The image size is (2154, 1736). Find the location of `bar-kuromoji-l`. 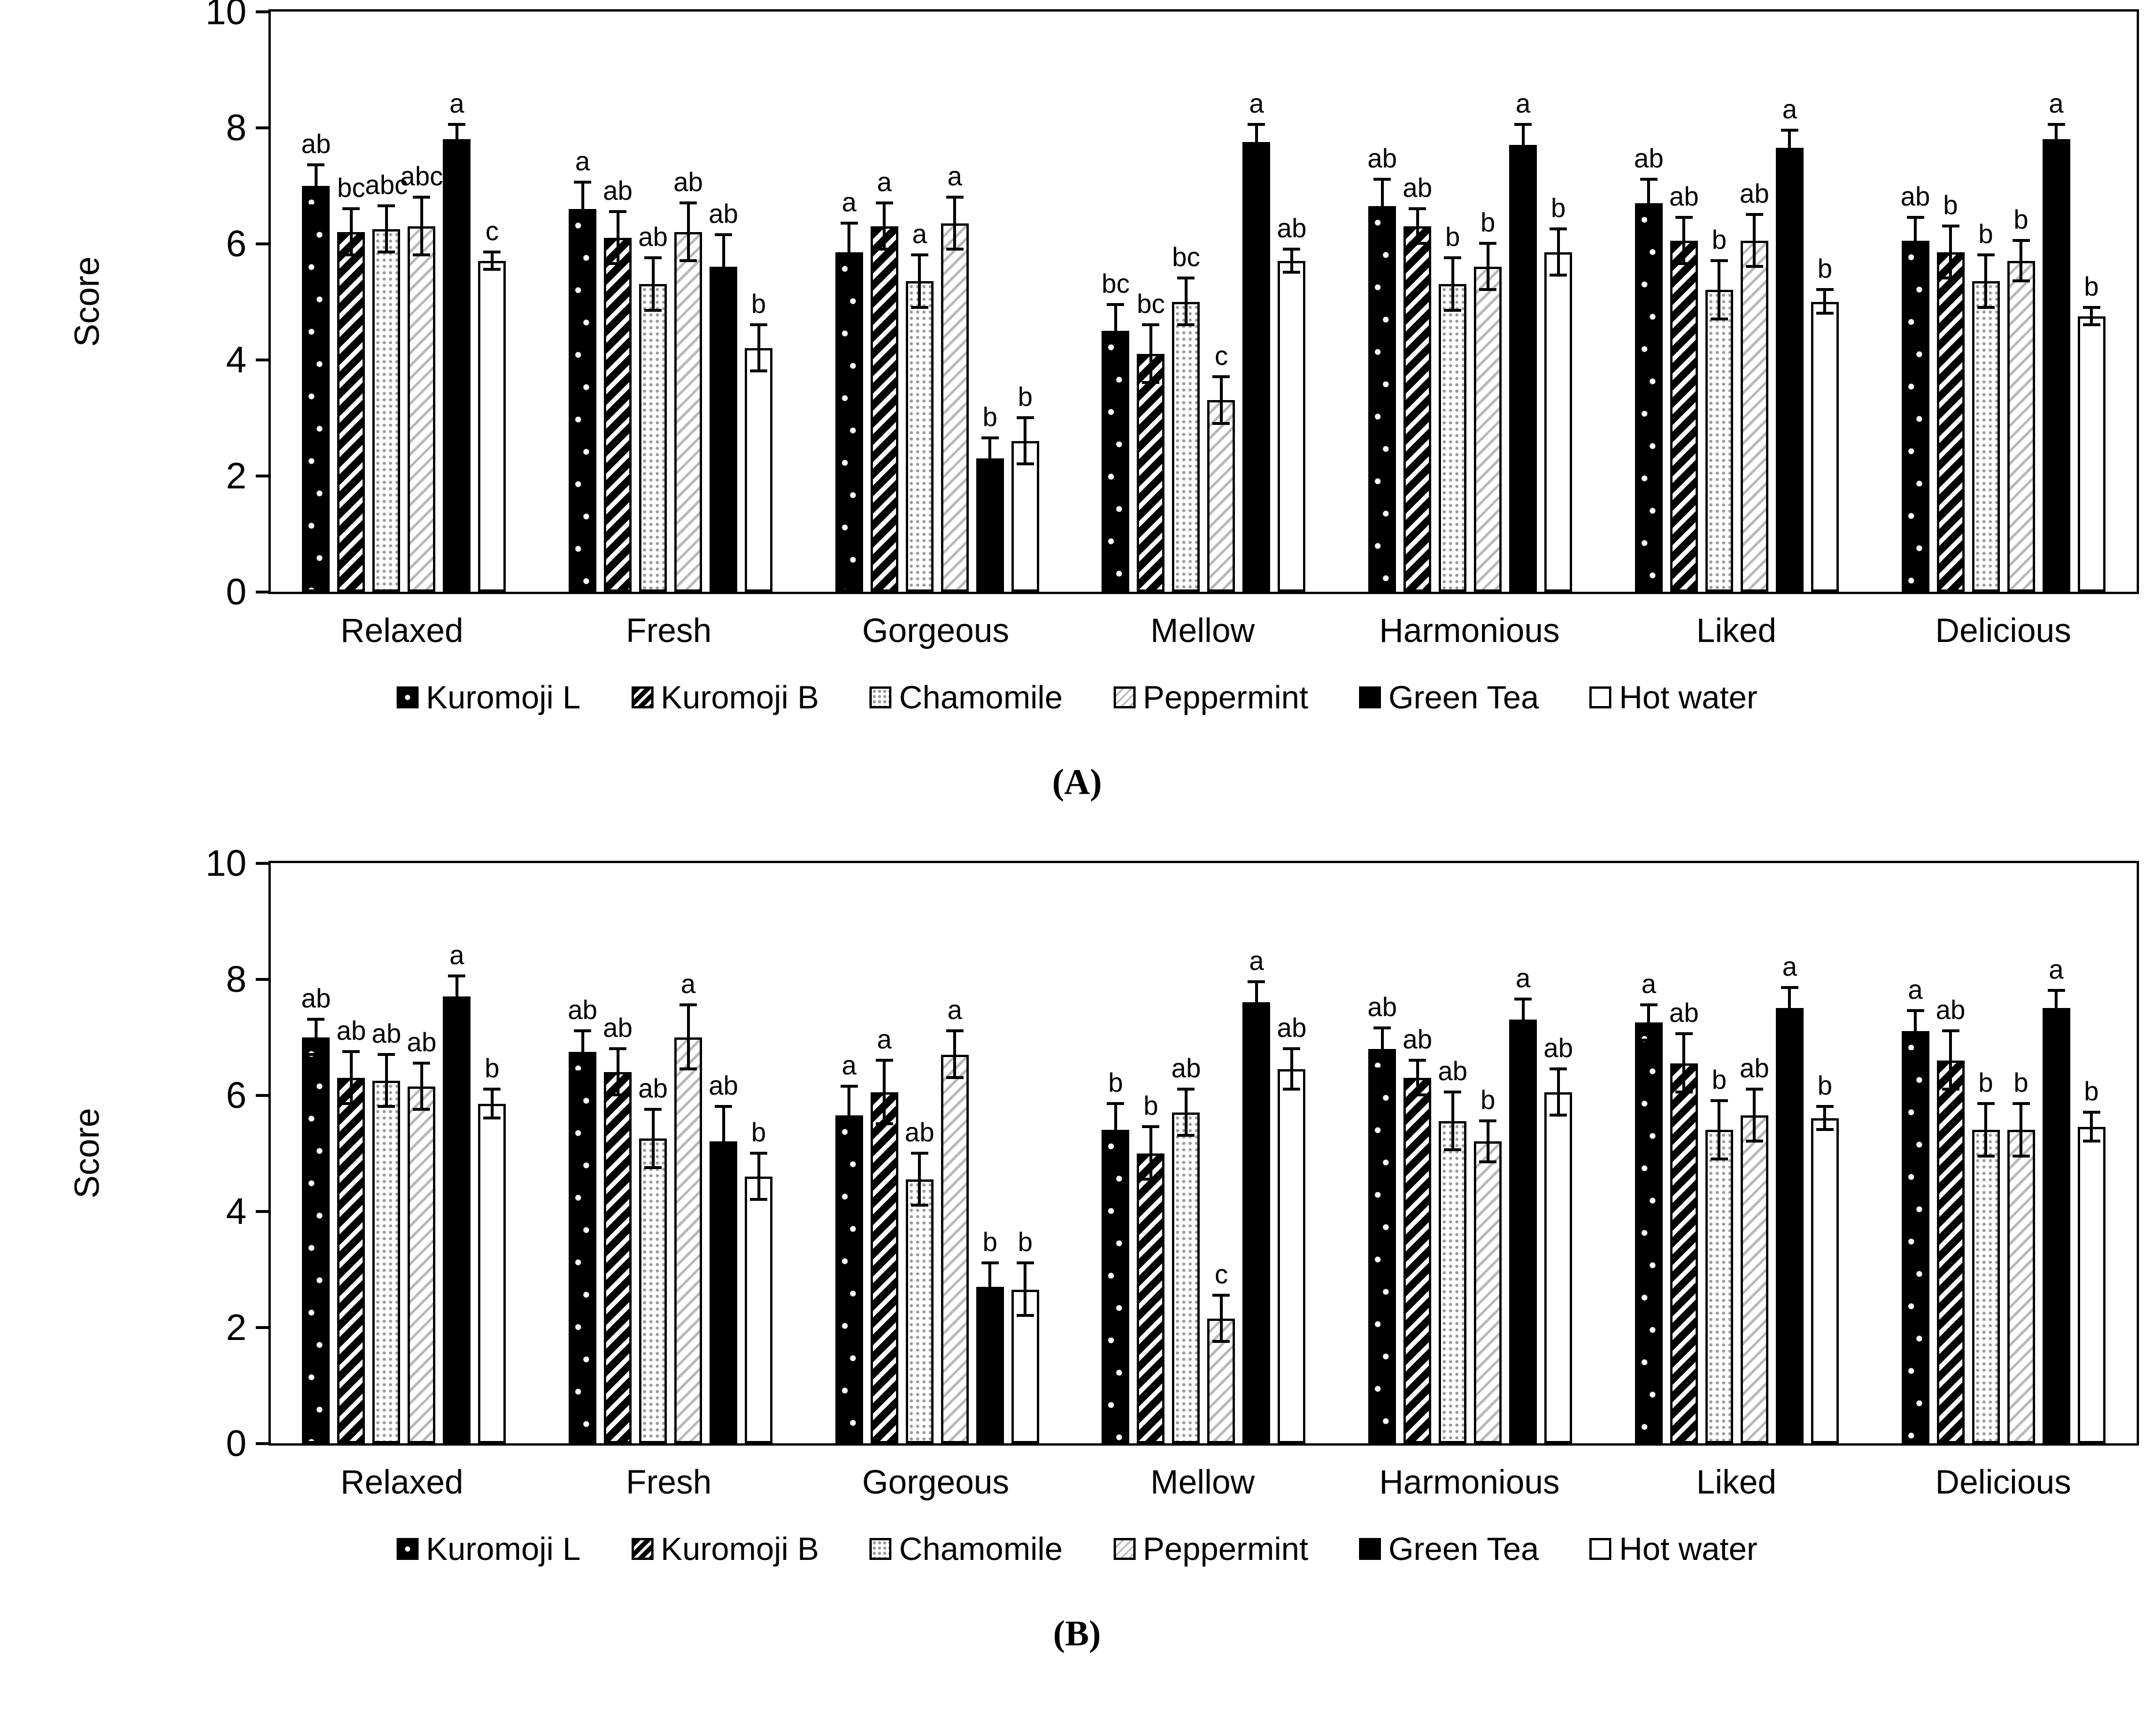

bar-kuromoji-l is located at coordinates (1915, 416).